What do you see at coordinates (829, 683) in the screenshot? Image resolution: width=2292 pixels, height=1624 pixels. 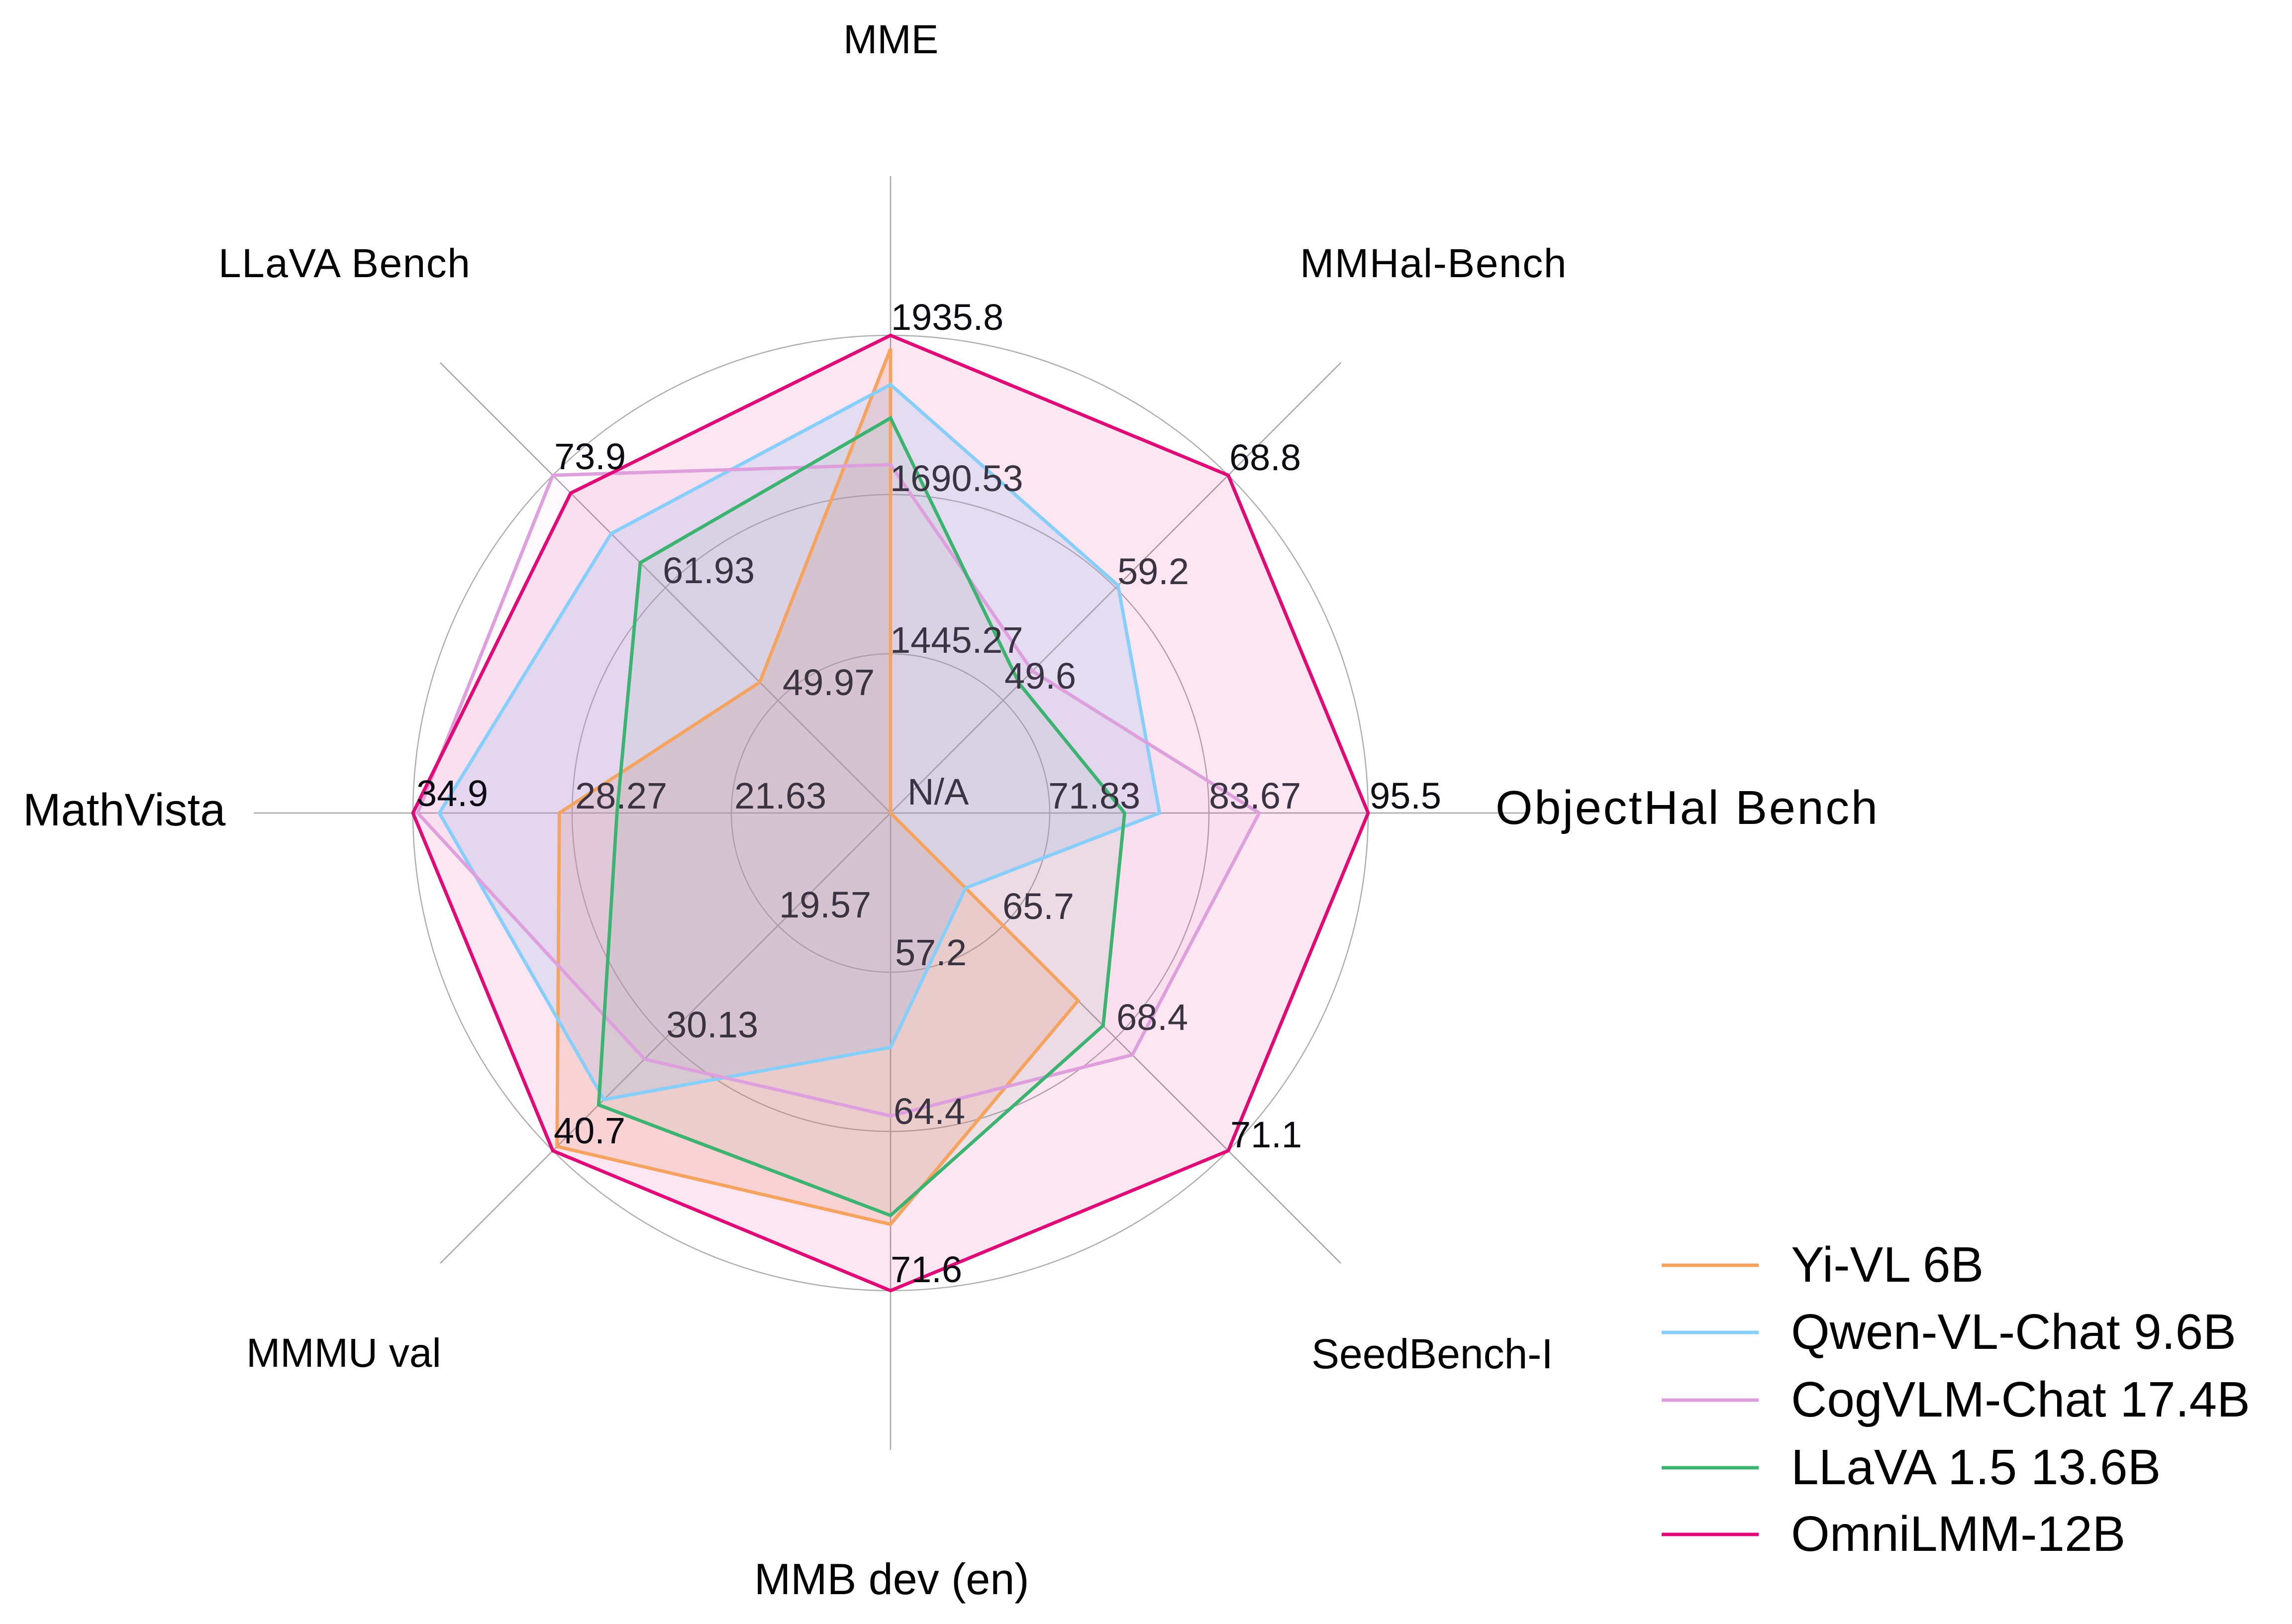 I see `svg-text: 49.97` at bounding box center [829, 683].